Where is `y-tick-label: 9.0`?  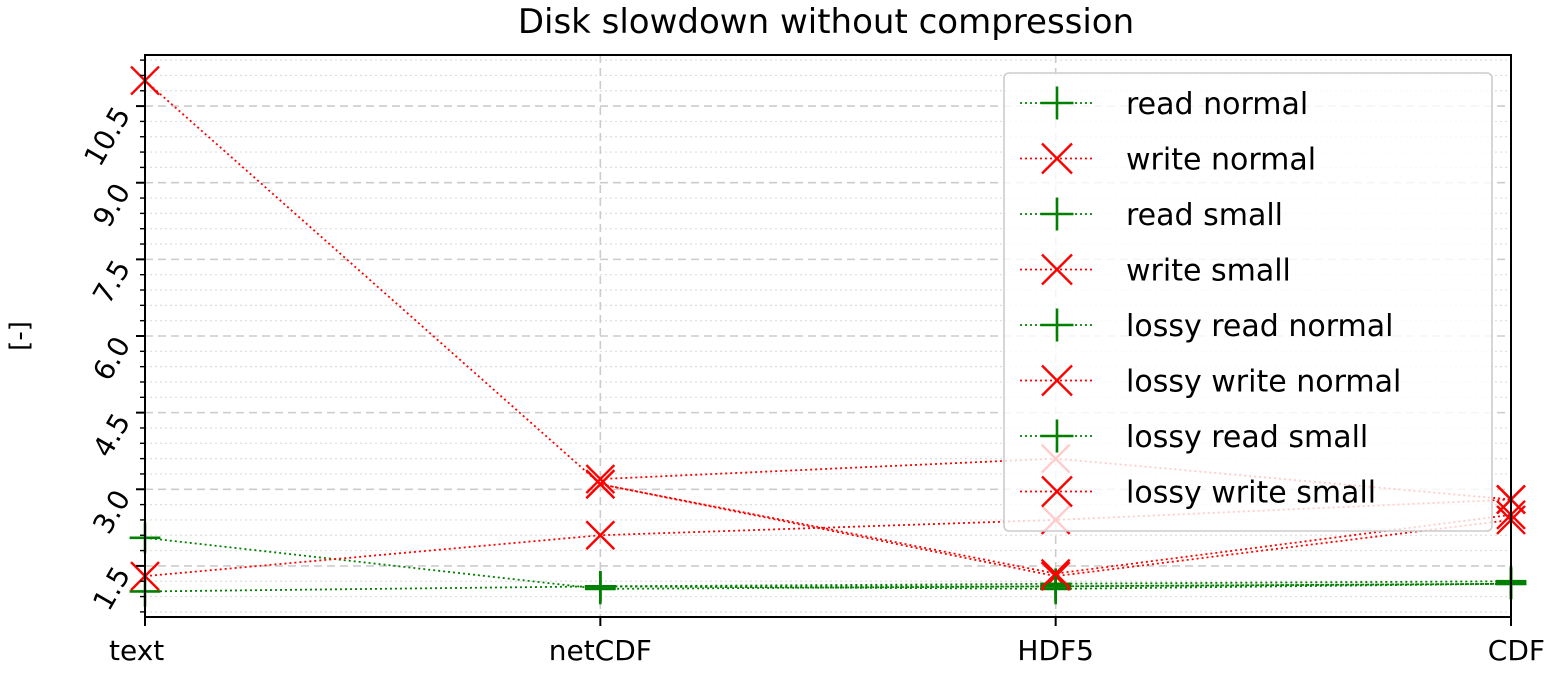
y-tick-label: 9.0 is located at coordinates (111, 205).